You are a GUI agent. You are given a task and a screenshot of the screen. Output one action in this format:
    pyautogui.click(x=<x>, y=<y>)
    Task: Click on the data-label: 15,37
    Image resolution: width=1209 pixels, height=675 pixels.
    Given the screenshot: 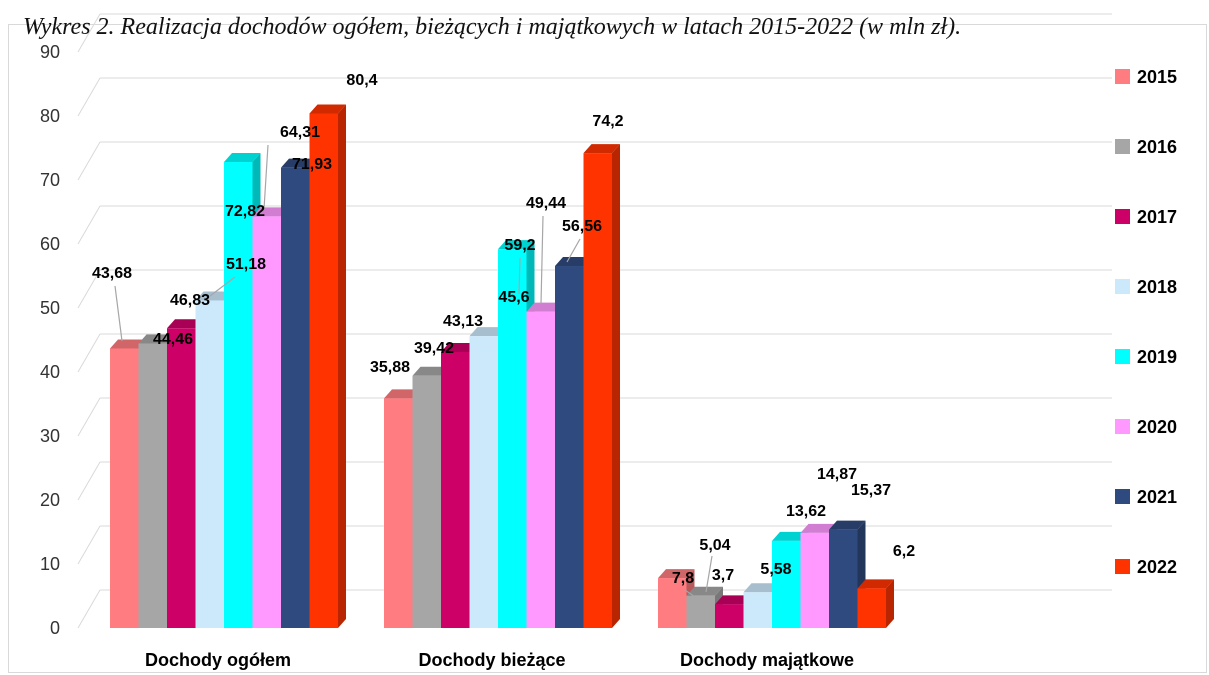 What is the action you would take?
    pyautogui.click(x=871, y=490)
    